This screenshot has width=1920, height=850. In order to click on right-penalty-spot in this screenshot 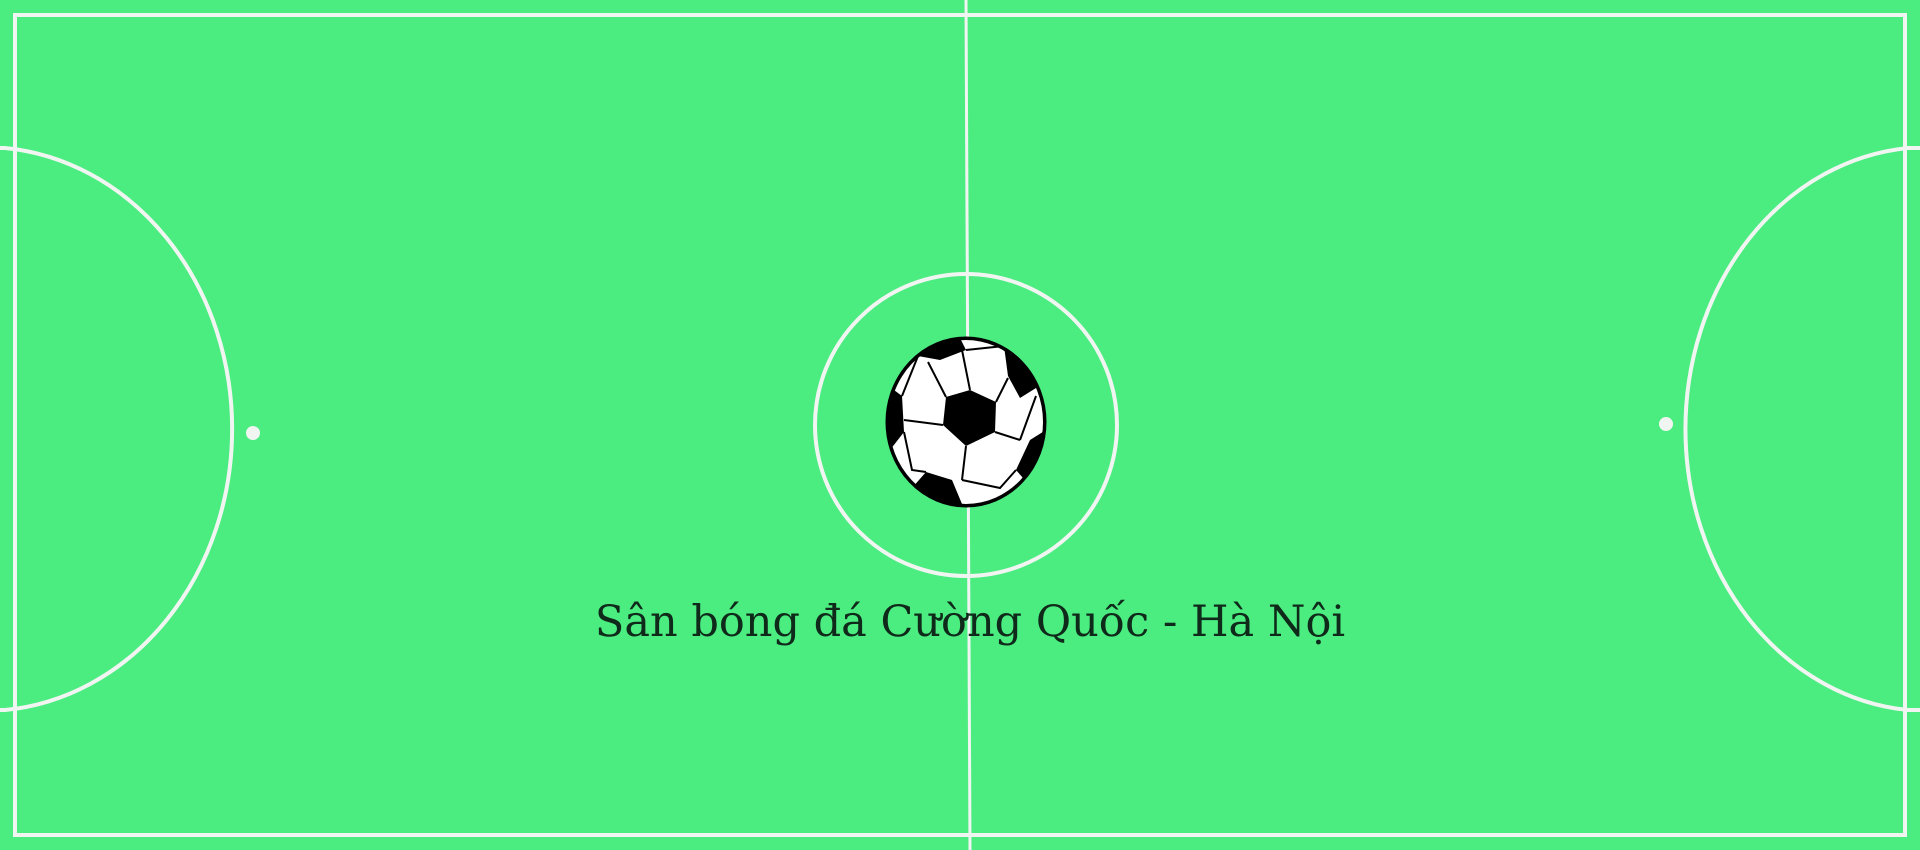, I will do `click(1666, 424)`.